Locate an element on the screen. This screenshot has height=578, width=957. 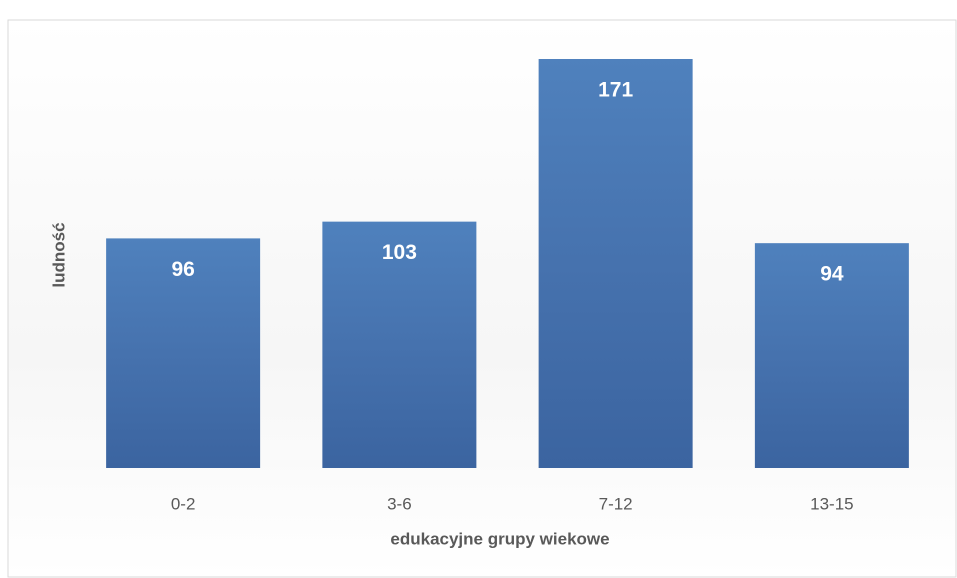
x-tick-label: 3-6 is located at coordinates (399, 503).